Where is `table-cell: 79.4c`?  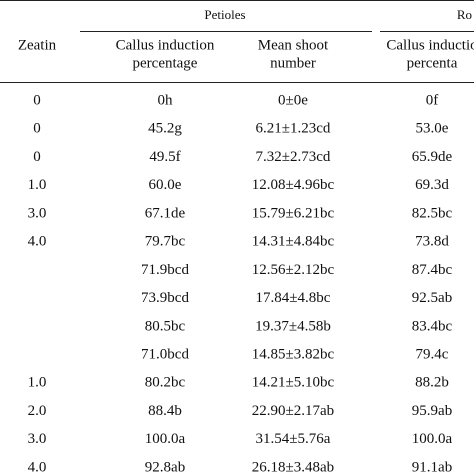 table-cell: 79.4c is located at coordinates (432, 355).